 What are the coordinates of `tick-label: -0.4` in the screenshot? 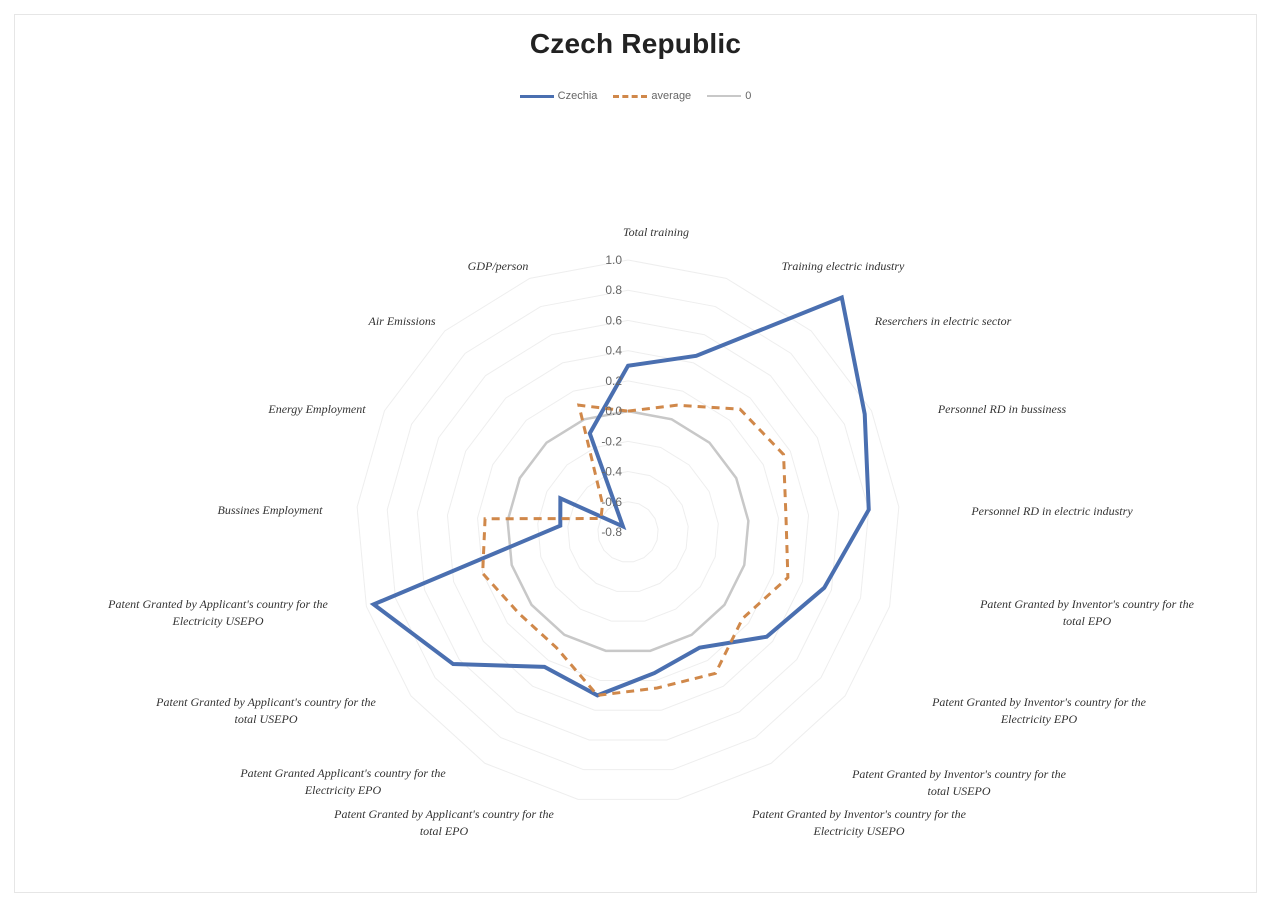 It's located at (611, 472).